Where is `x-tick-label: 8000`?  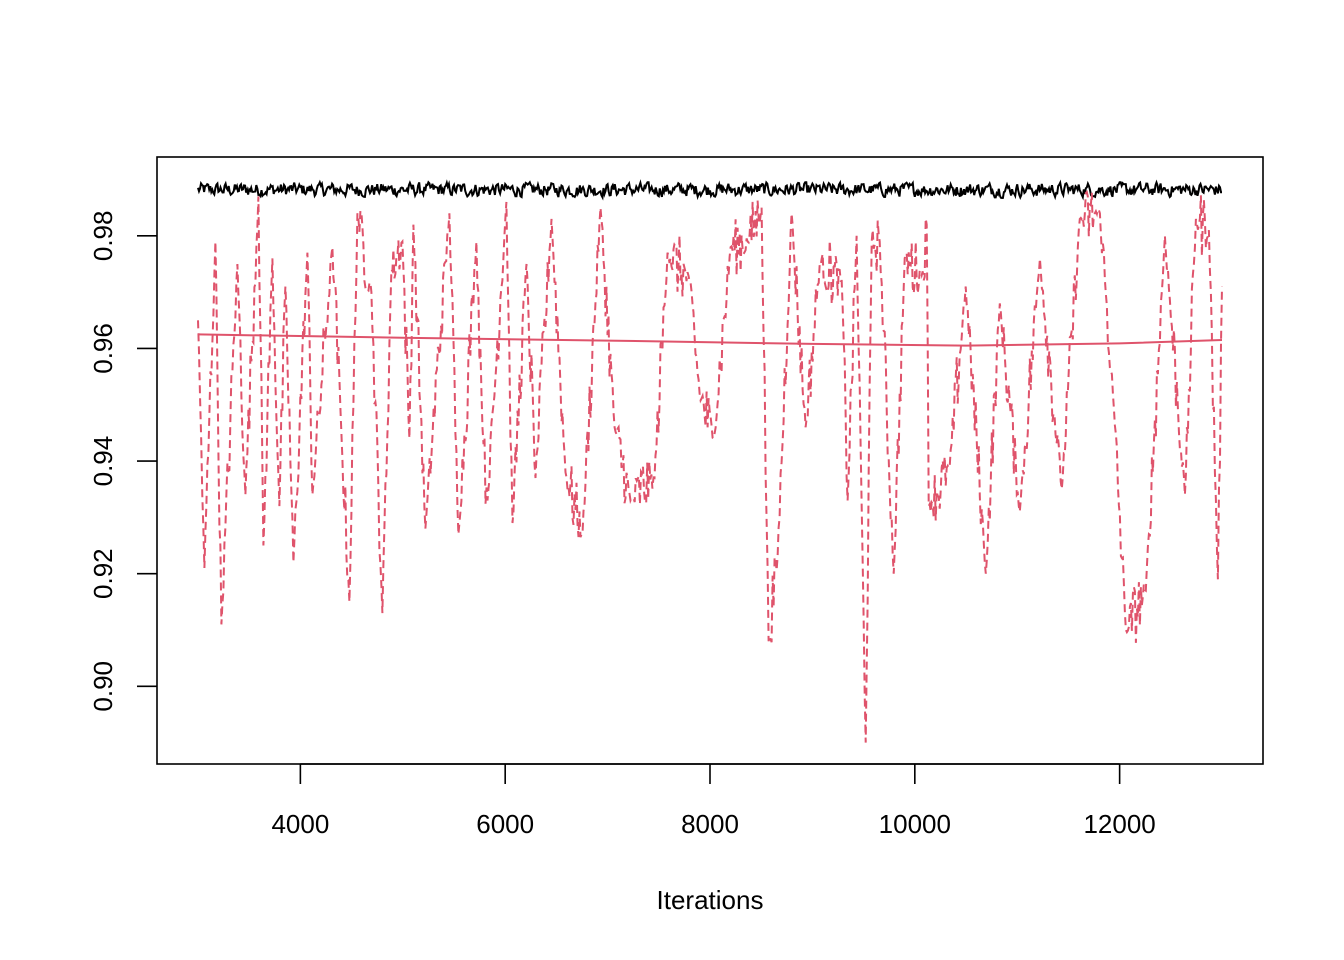 x-tick-label: 8000 is located at coordinates (710, 824).